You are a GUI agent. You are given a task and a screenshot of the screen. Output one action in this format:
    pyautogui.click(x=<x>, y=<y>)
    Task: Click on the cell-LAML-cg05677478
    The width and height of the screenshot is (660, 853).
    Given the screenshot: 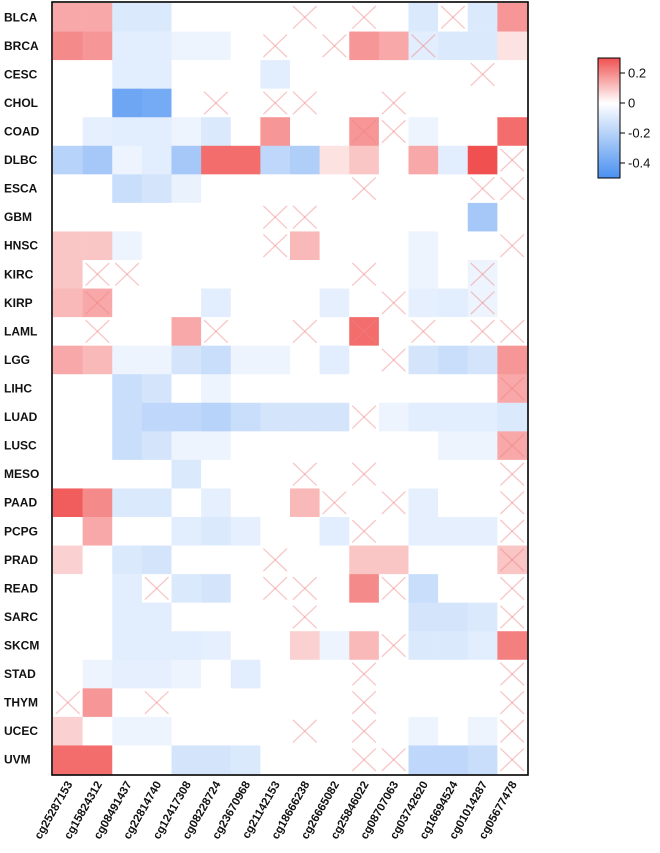 What is the action you would take?
    pyautogui.click(x=512, y=331)
    